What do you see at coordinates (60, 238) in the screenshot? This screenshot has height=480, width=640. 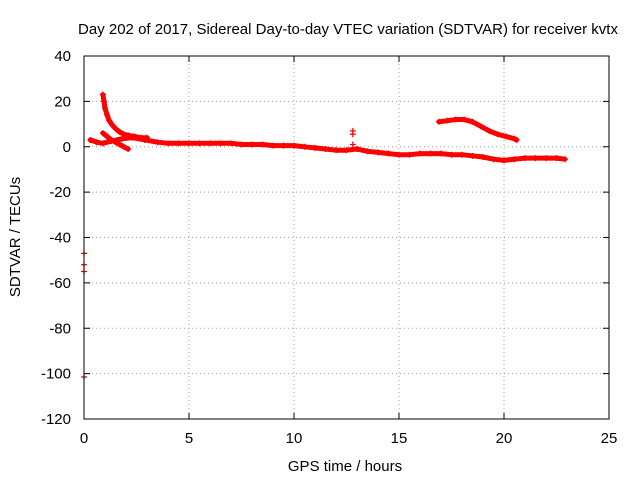 I see `y-tick-label: -40` at bounding box center [60, 238].